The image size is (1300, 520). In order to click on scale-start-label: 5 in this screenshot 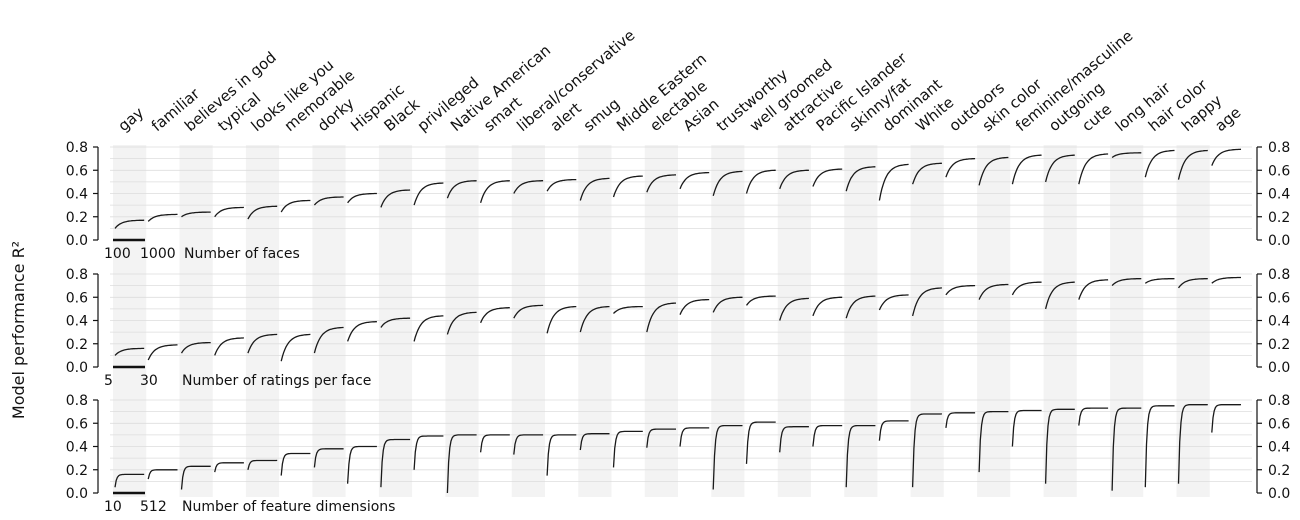, I will do `click(108, 381)`.